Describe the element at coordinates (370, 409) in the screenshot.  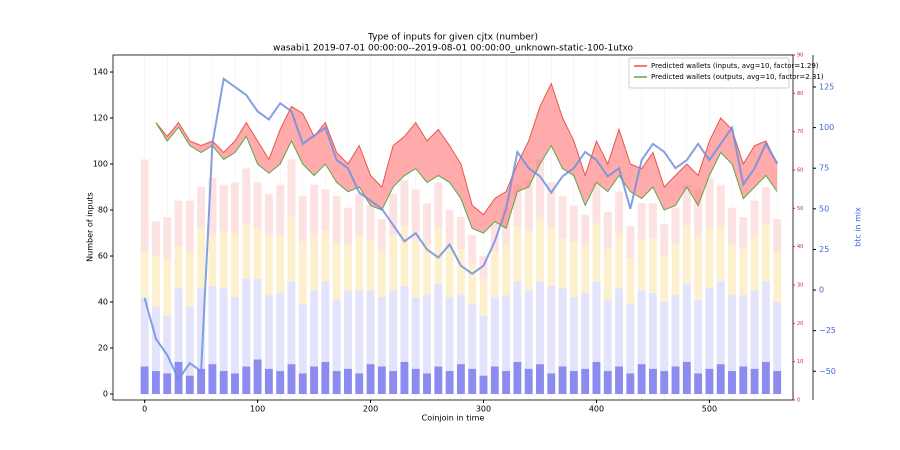
I see `x-tick-label: 200` at that location.